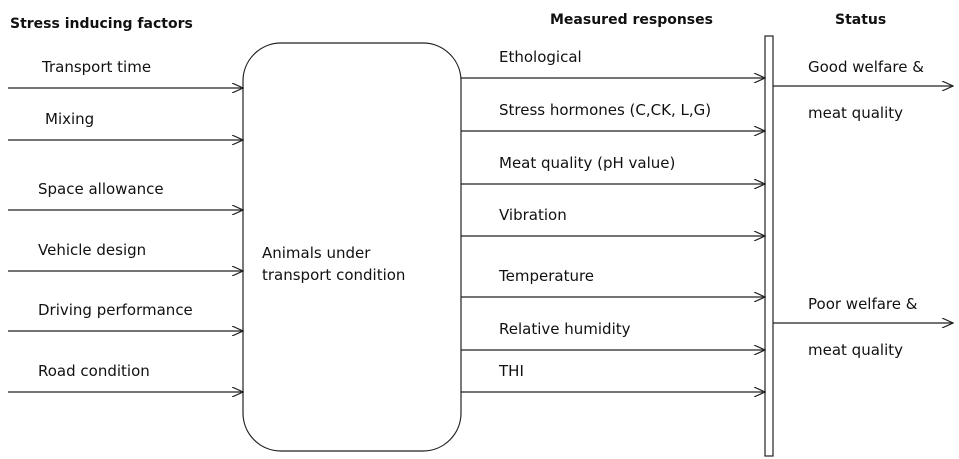  What do you see at coordinates (511, 371) in the screenshot?
I see `response-label: THI` at bounding box center [511, 371].